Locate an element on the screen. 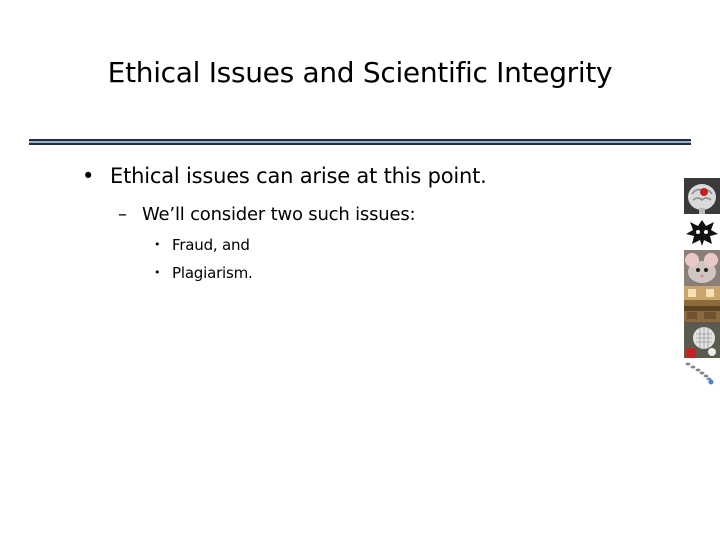 This screenshot has height=540, width=720. bullet-level1: • Ethical issues can arise at this point. is located at coordinates (284, 176).